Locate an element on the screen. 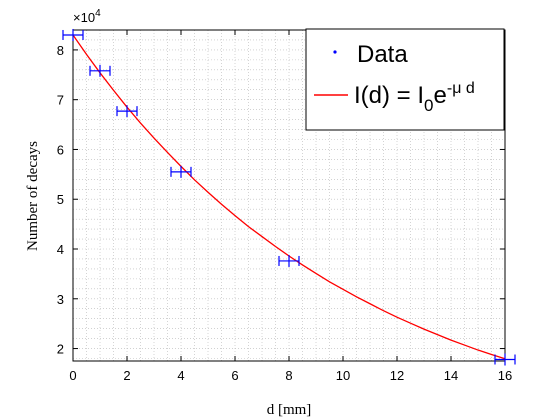 The image size is (560, 420). legend: Data I(d) = I0e-μ d is located at coordinates (405, 79).